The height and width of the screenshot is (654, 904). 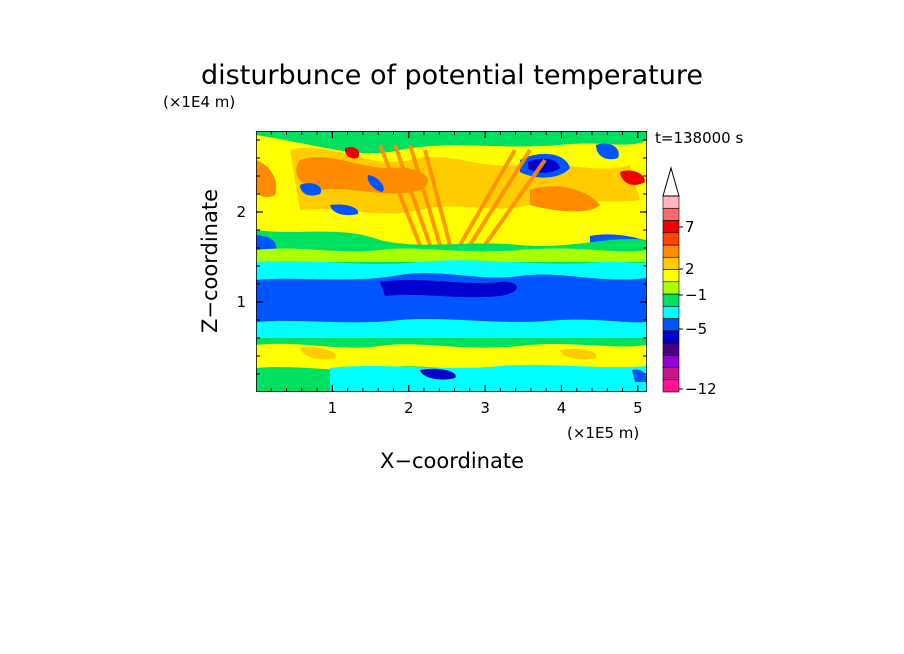 What do you see at coordinates (690, 269) in the screenshot?
I see `colorbar-label: 2` at bounding box center [690, 269].